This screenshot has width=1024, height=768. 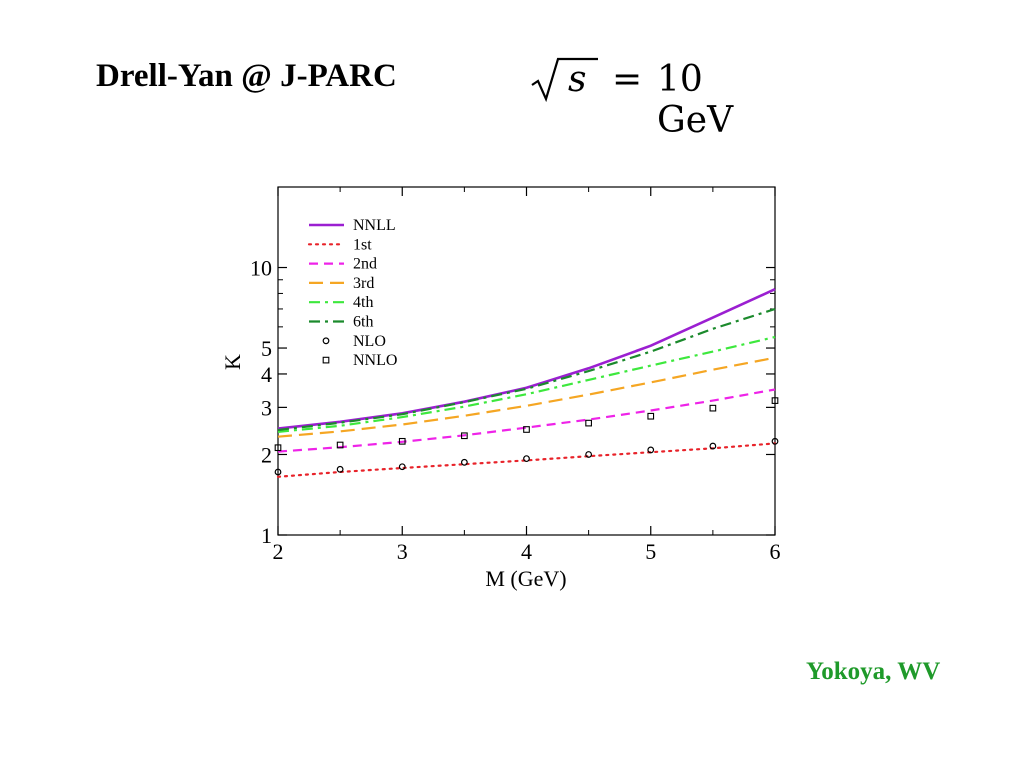 I want to click on legend-label: 4th, so click(x=363, y=302).